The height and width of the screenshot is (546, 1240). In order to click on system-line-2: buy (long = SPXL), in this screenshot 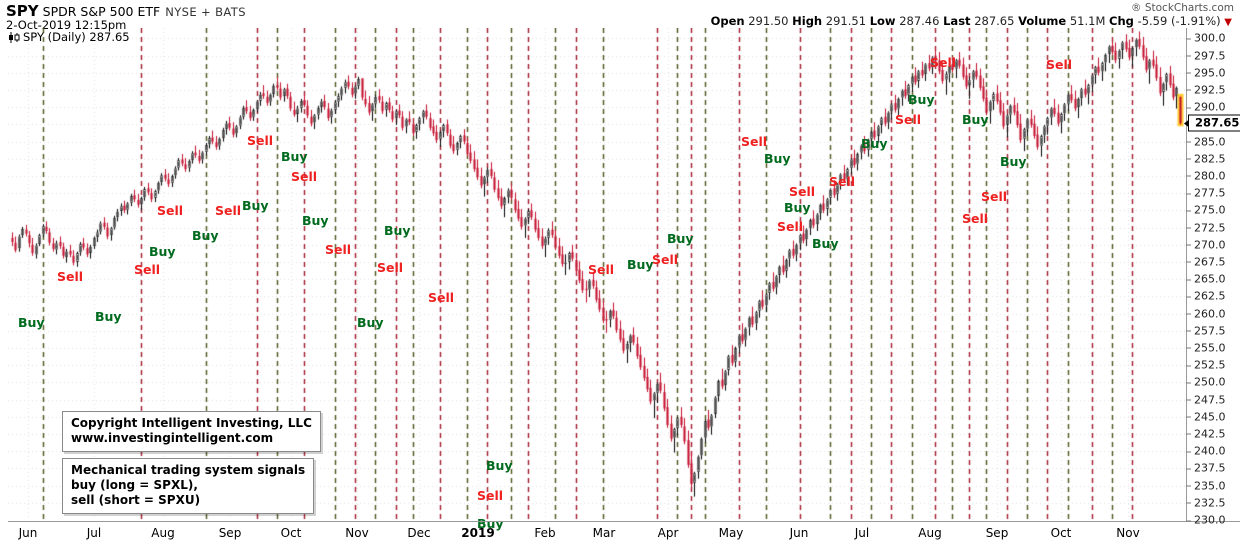, I will do `click(134, 485)`.